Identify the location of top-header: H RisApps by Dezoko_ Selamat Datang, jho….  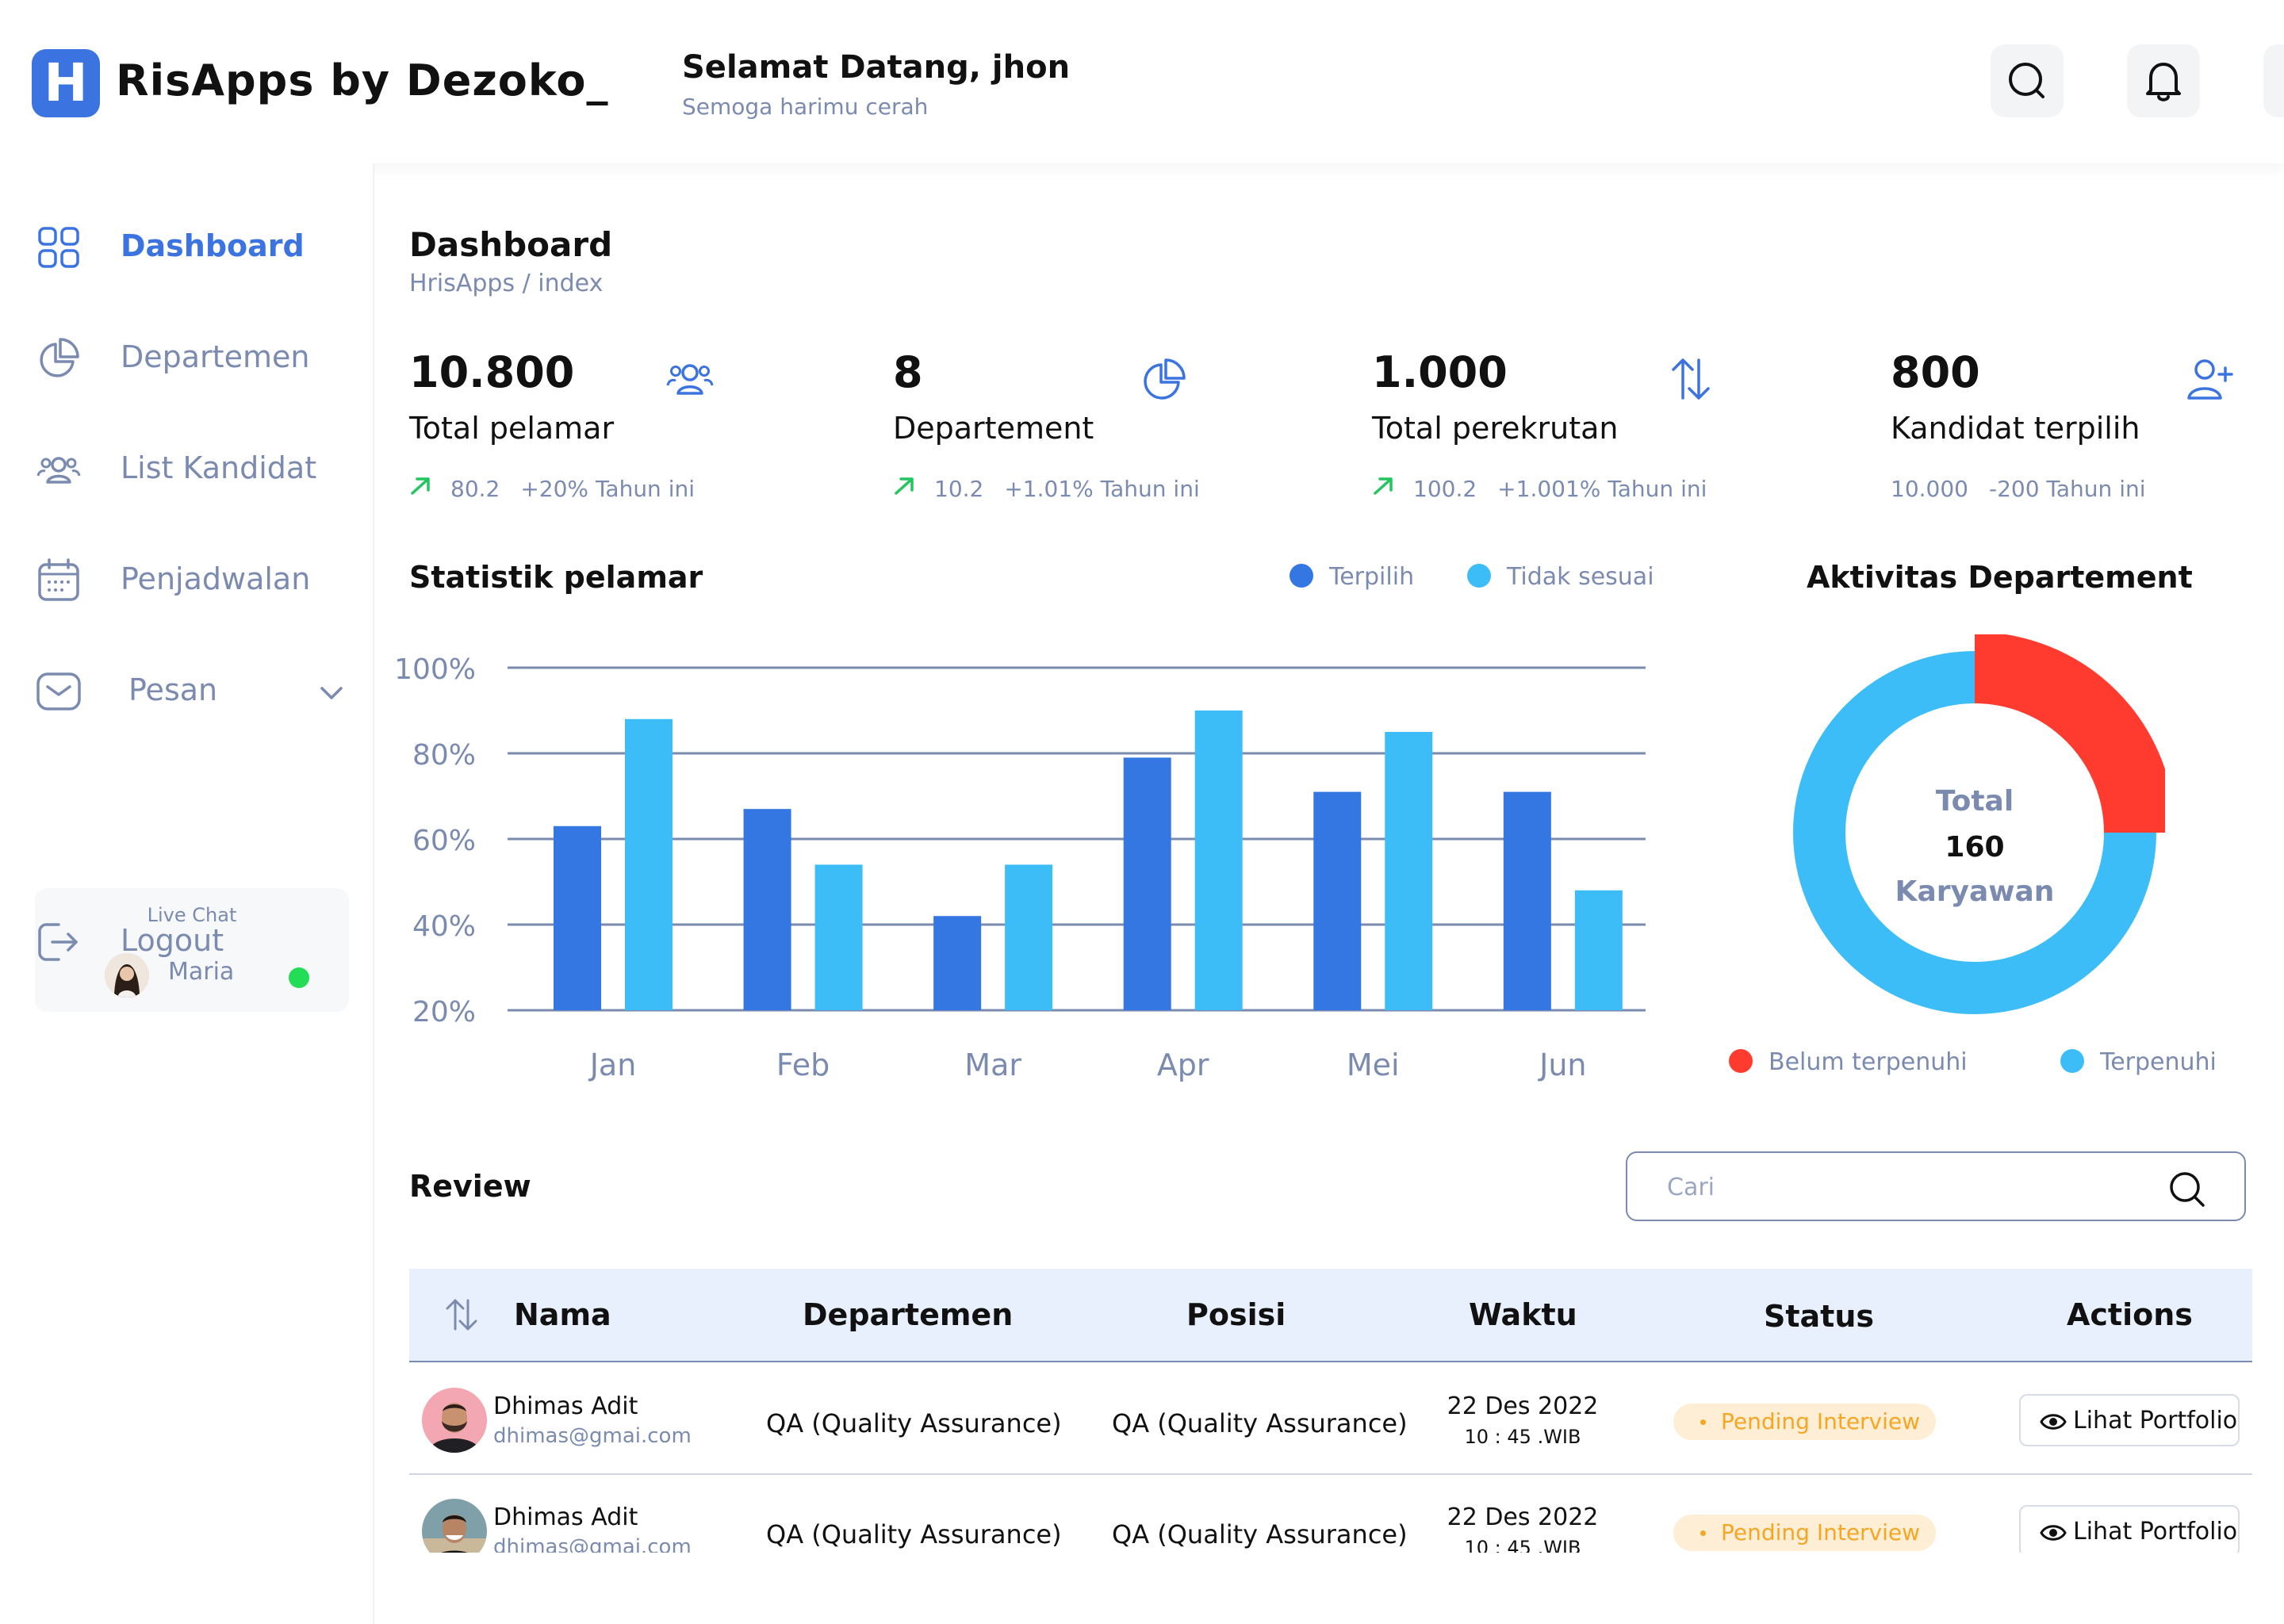
(1142, 81).